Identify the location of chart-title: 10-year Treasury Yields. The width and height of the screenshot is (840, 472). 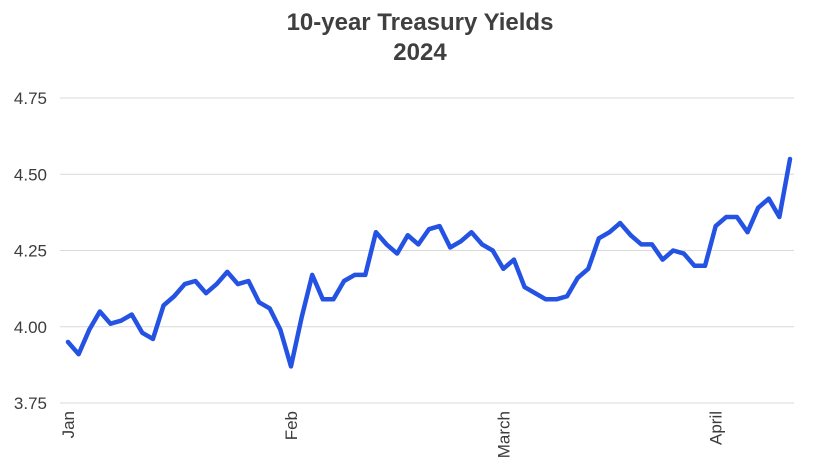
(420, 22).